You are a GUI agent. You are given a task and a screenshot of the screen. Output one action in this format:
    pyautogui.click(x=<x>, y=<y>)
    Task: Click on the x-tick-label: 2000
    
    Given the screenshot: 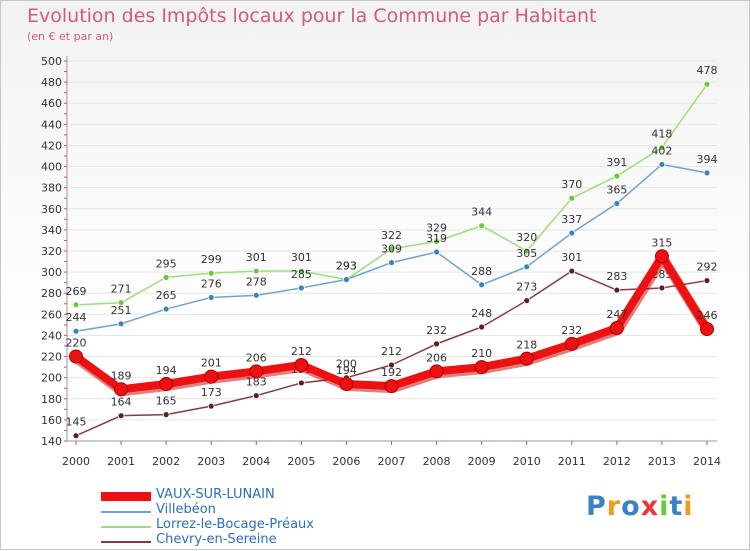 What is the action you would take?
    pyautogui.click(x=76, y=461)
    